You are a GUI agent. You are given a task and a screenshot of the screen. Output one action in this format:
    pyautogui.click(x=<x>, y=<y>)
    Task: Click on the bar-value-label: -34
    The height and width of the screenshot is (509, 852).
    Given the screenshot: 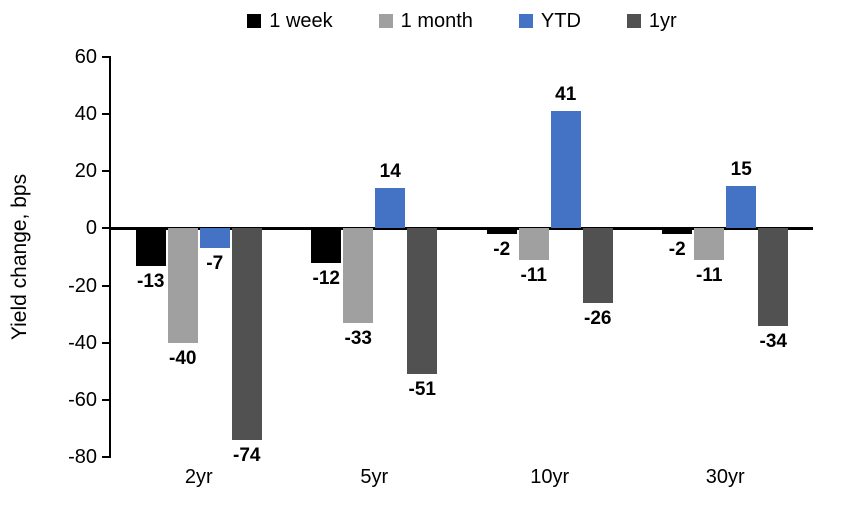 What is the action you would take?
    pyautogui.click(x=773, y=341)
    